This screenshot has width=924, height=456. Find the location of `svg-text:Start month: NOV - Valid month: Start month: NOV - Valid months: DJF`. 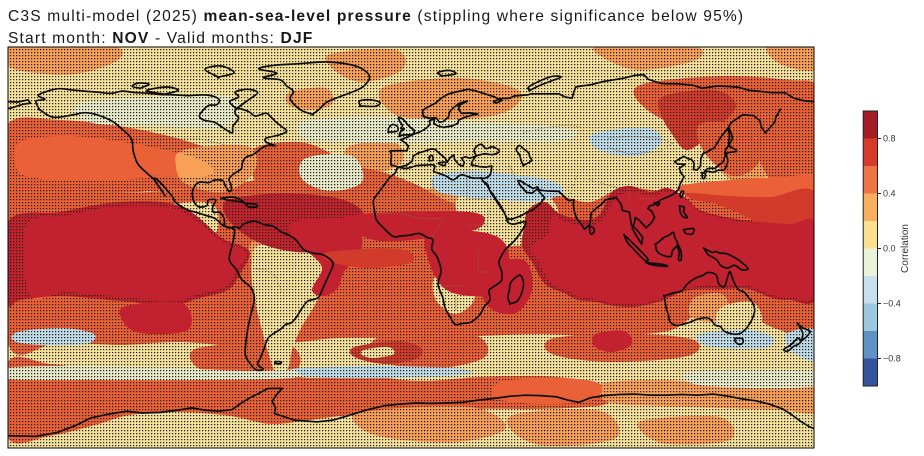

svg-text:Start month: NOV - Valid month: Start month: NOV - Valid months: DJF is located at coordinates (160, 38).